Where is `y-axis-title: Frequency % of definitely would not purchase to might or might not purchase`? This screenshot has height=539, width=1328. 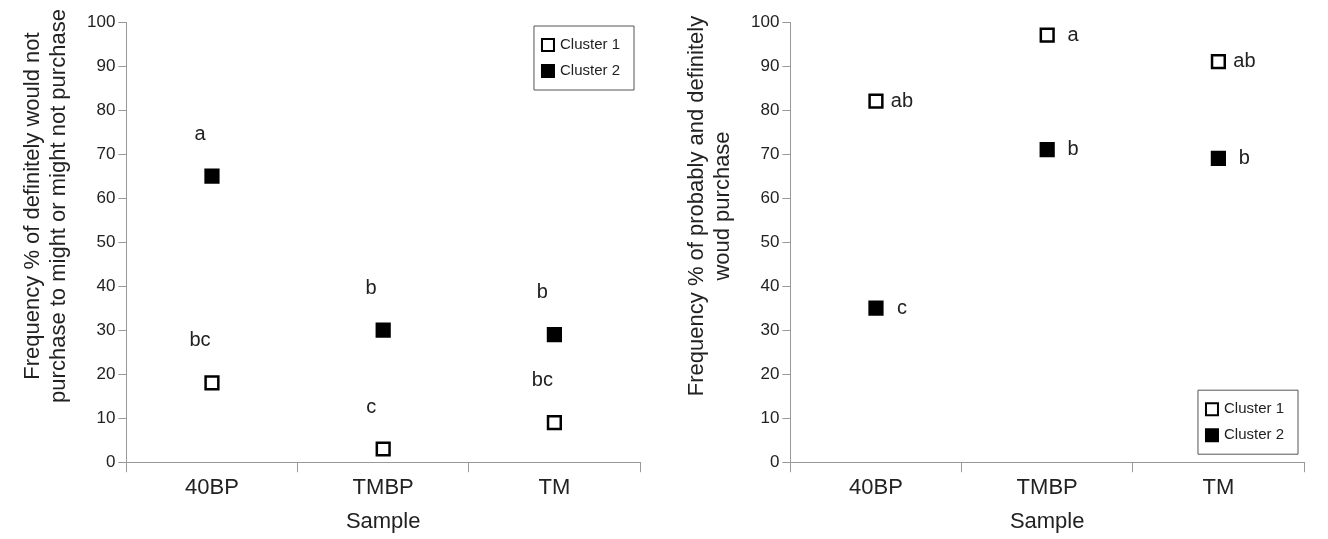 y-axis-title: Frequency % of definitely would not purchase to might or might not purchase is located at coordinates (45, 206).